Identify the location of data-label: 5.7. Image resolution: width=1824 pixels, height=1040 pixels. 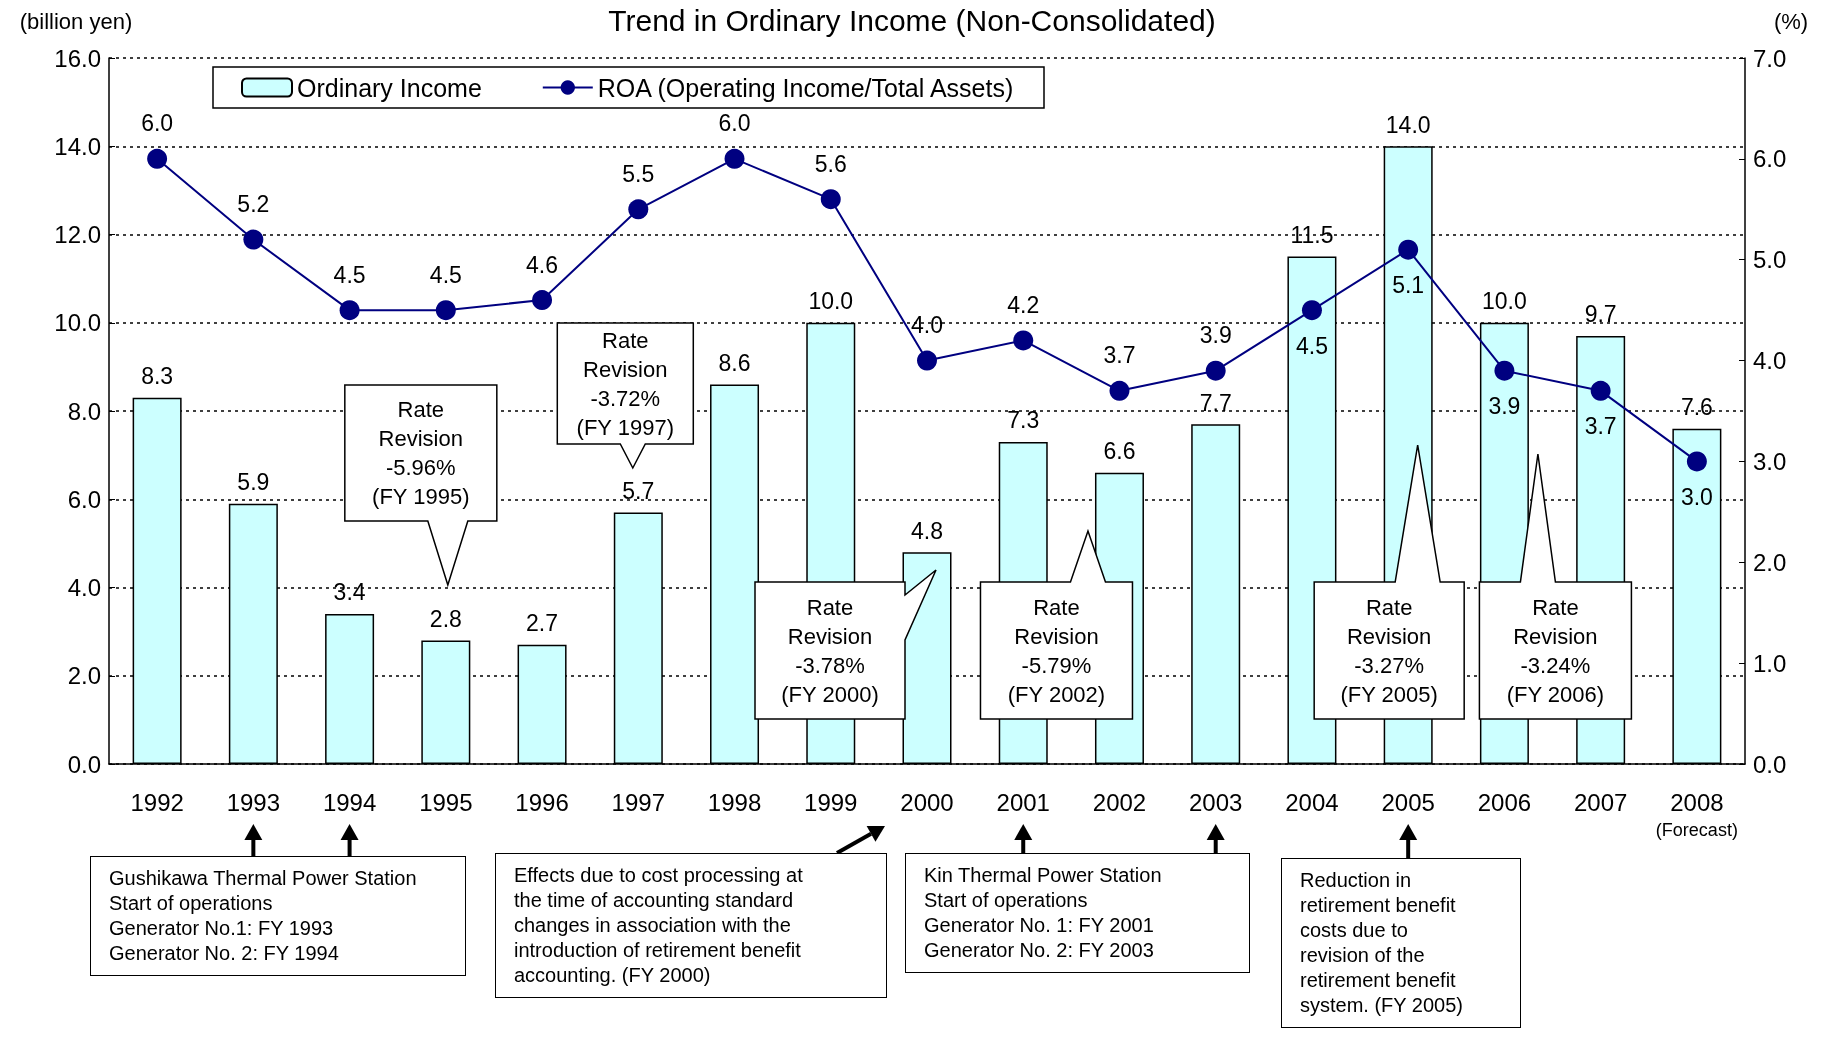
(638, 490).